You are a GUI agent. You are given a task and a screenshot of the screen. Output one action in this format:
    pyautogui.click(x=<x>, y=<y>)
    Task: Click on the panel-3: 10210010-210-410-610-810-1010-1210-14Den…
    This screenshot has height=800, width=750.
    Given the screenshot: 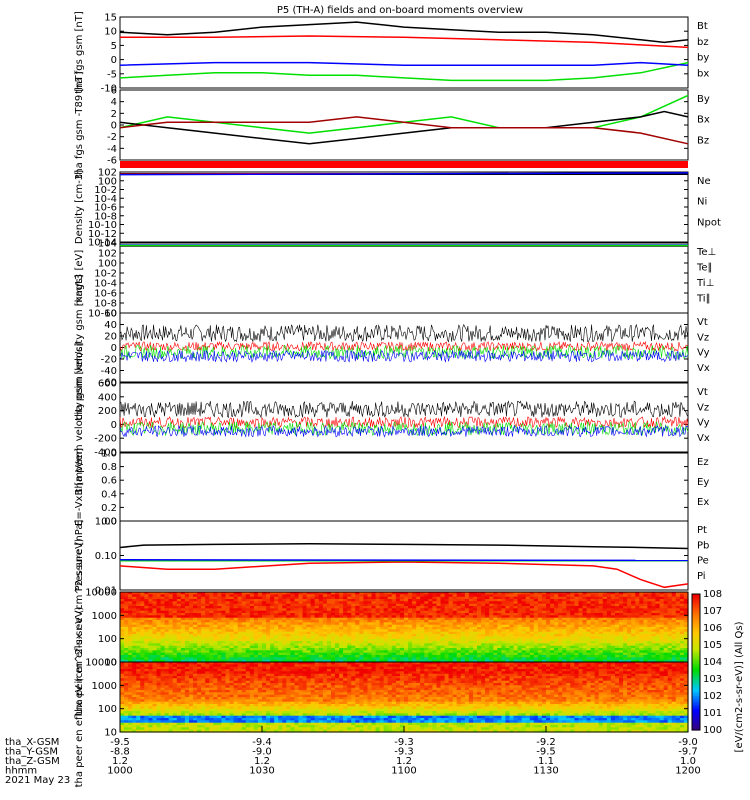 What is the action you would take?
    pyautogui.click(x=397, y=208)
    